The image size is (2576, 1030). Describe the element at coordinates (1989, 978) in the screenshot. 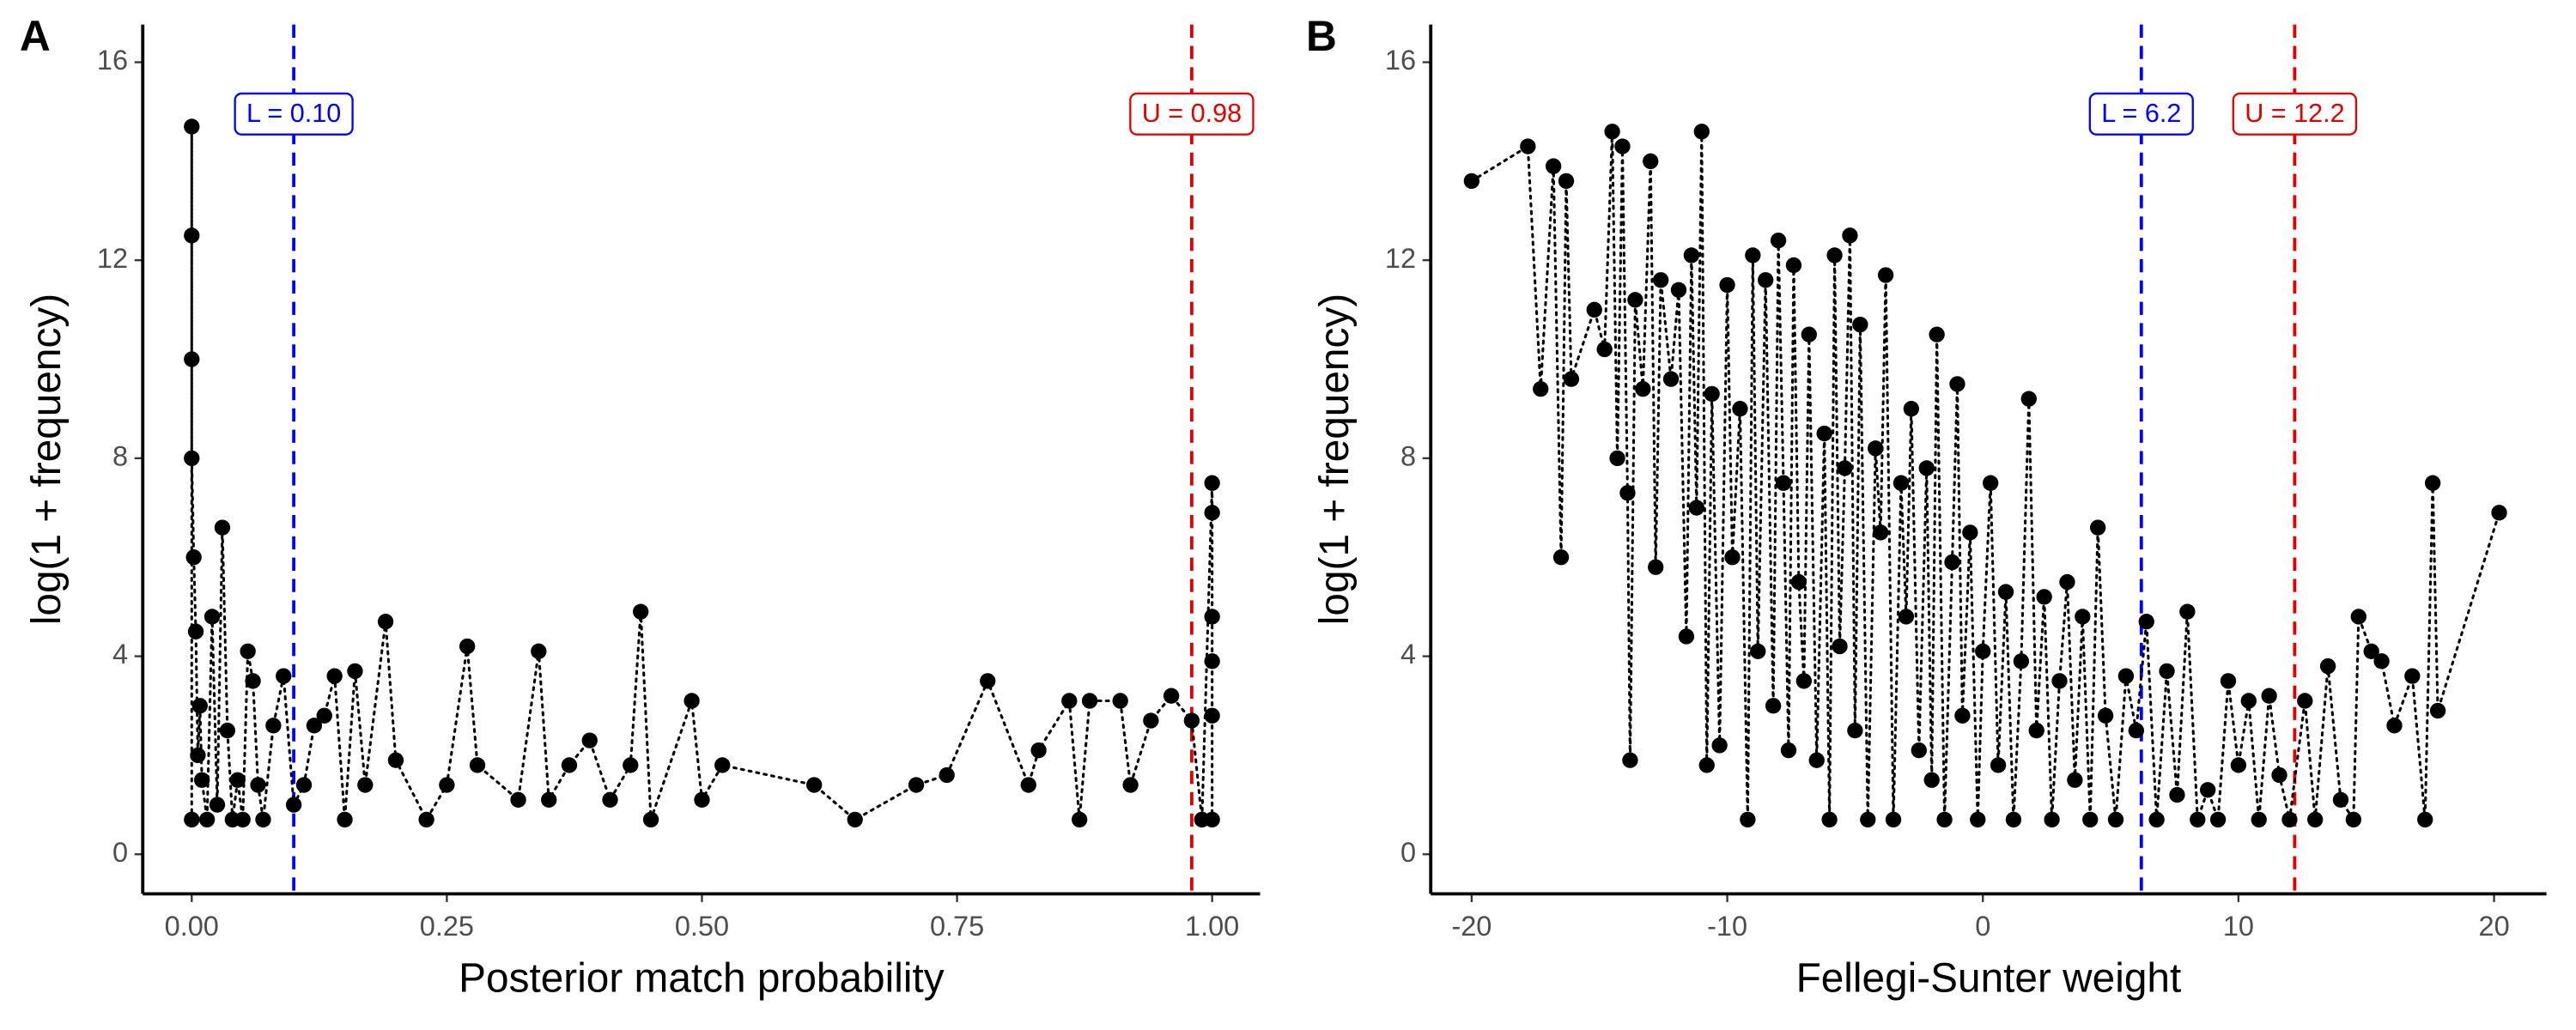

I see `x-axis-title: Fellegi-Sunter weight` at that location.